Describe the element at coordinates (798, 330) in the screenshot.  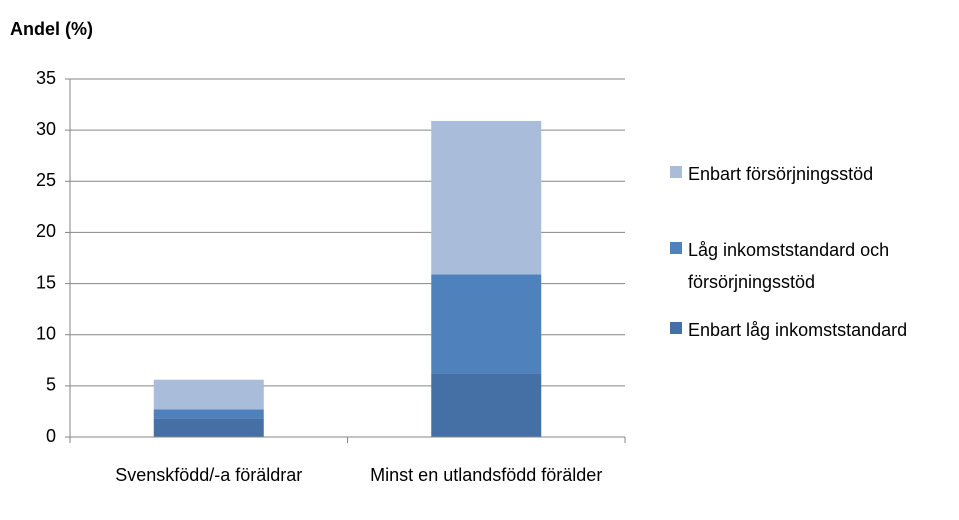
I see `legend-label: Enbart låg inkomststandard` at that location.